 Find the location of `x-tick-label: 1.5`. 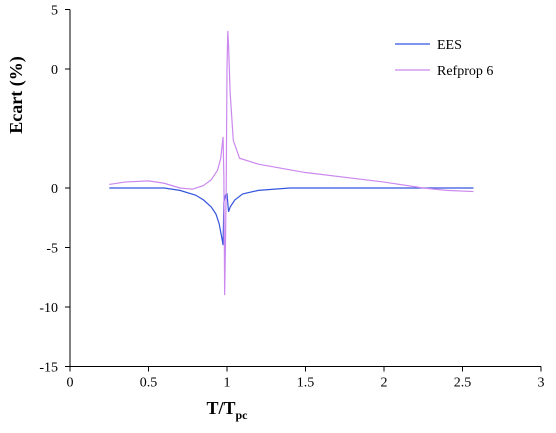

x-tick-label: 1.5 is located at coordinates (306, 383).